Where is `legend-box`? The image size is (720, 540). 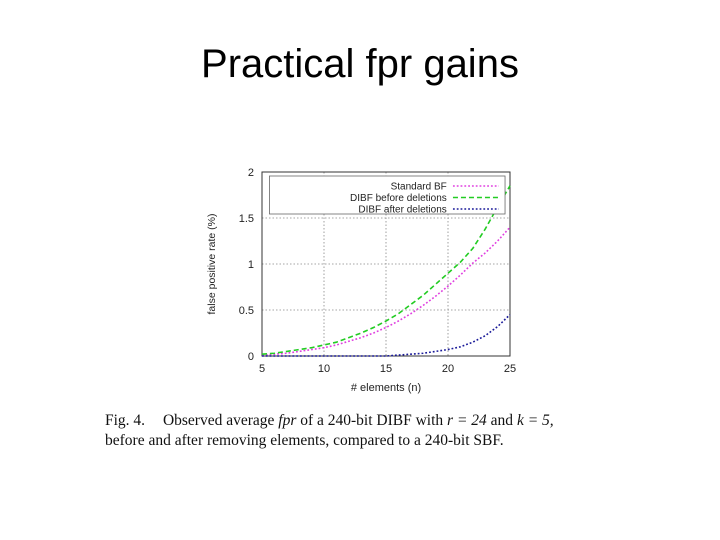
legend-box is located at coordinates (387, 195).